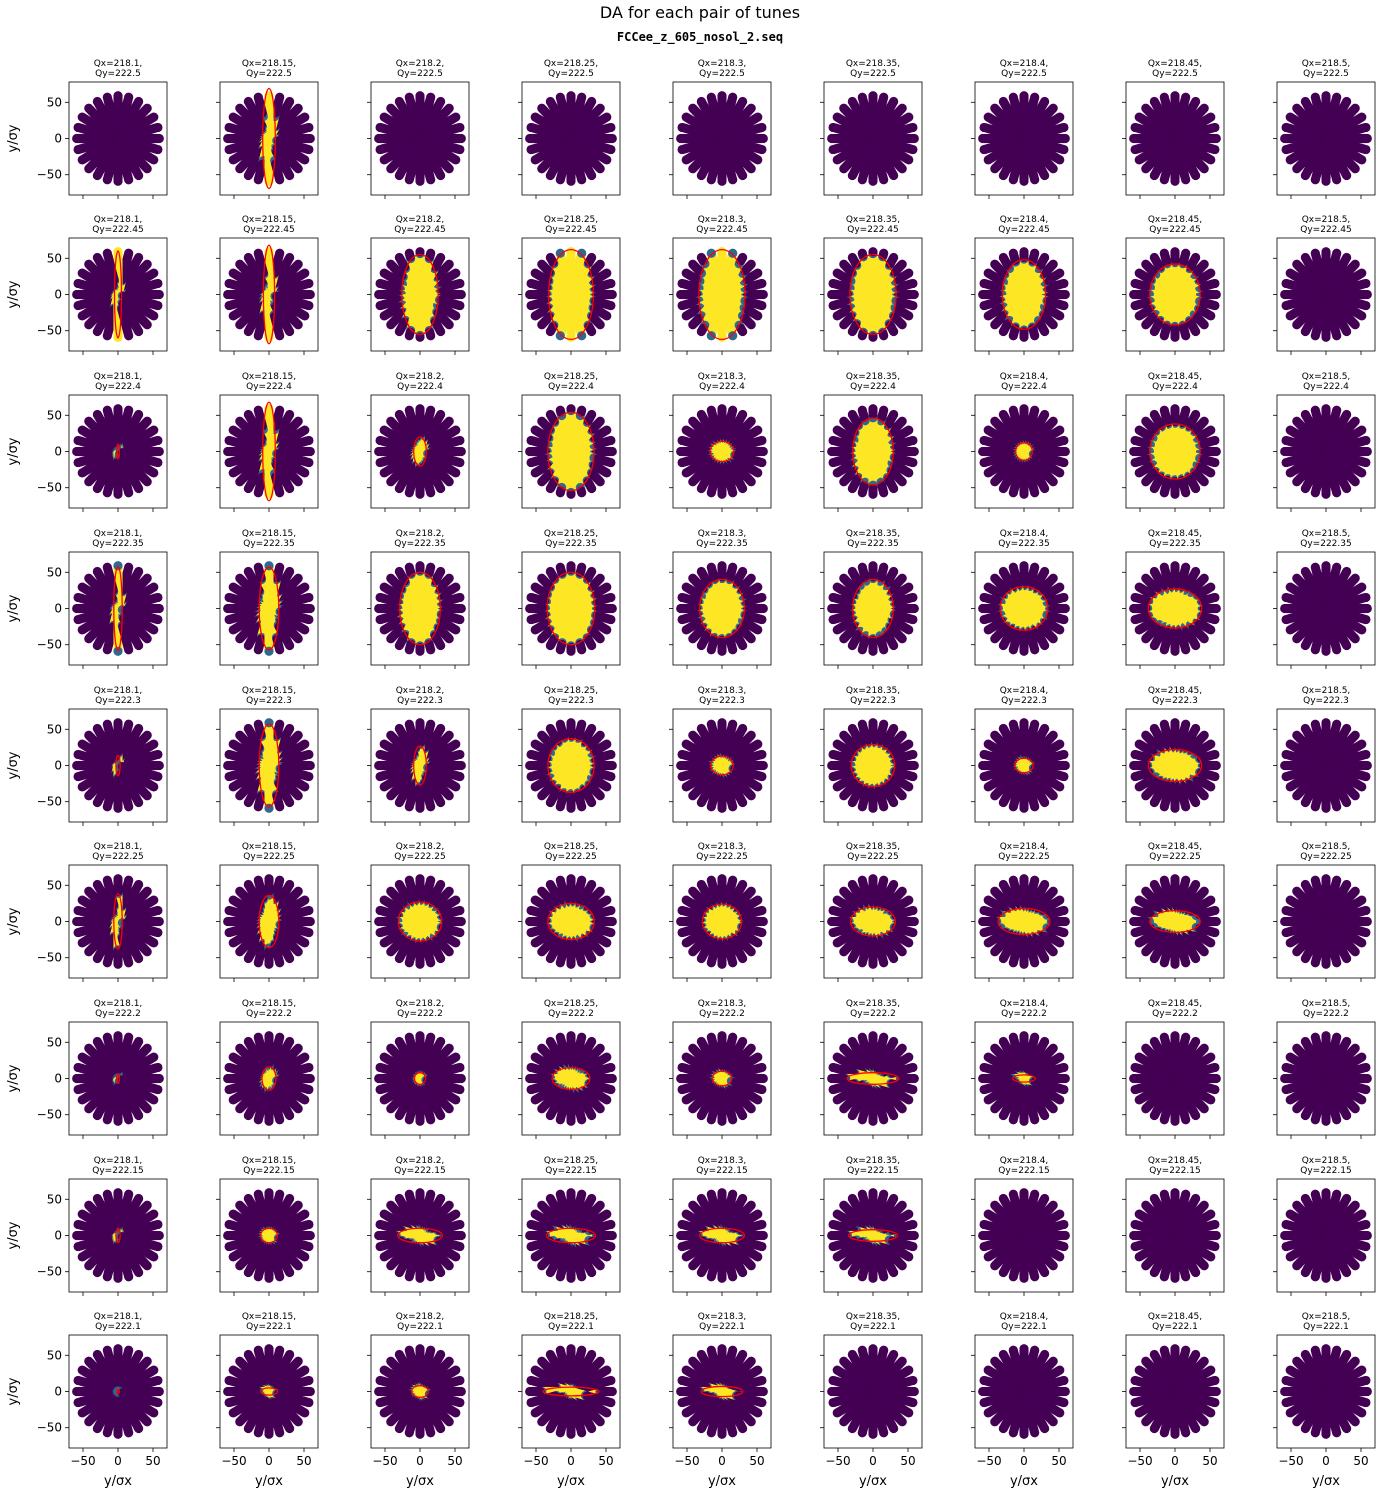 Image resolution: width=1400 pixels, height=1500 pixels. What do you see at coordinates (873, 64) in the screenshot?
I see `panel-title-qx: Qx=218.35,` at bounding box center [873, 64].